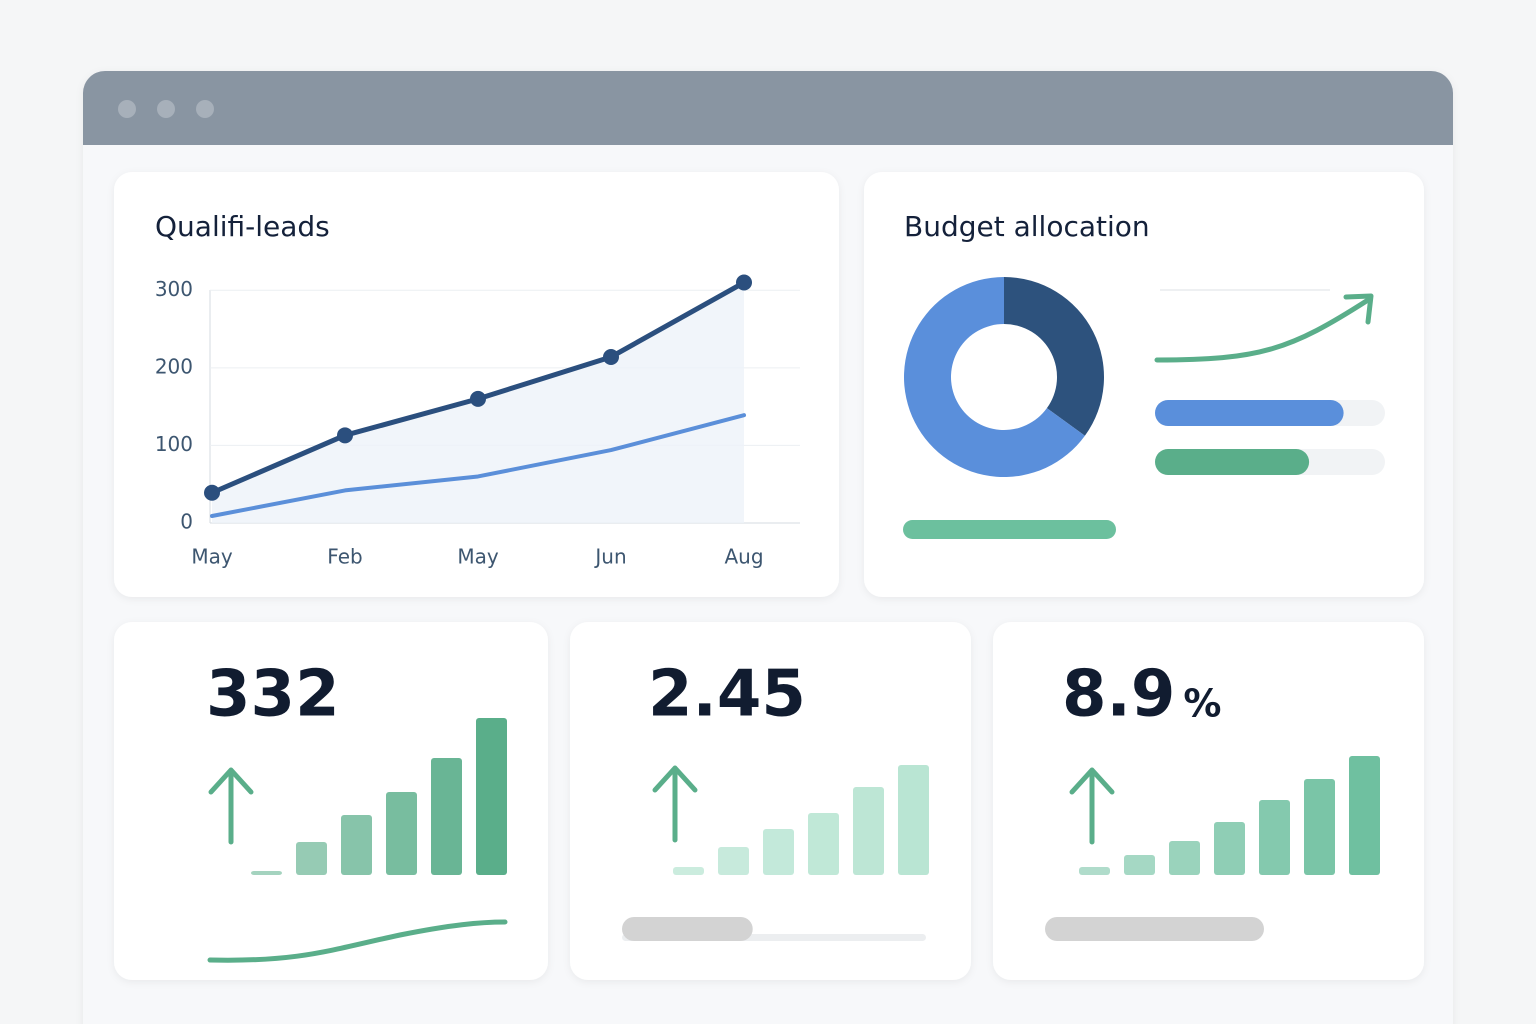 This screenshot has height=1024, width=1536. What do you see at coordinates (727, 695) in the screenshot?
I see `kpi-value: 2.45` at bounding box center [727, 695].